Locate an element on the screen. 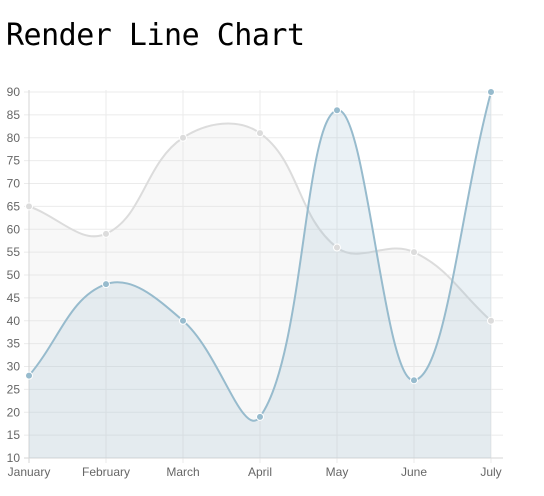 Image resolution: width=544 pixels, height=496 pixels. y-tick-label: 60 is located at coordinates (14, 229).